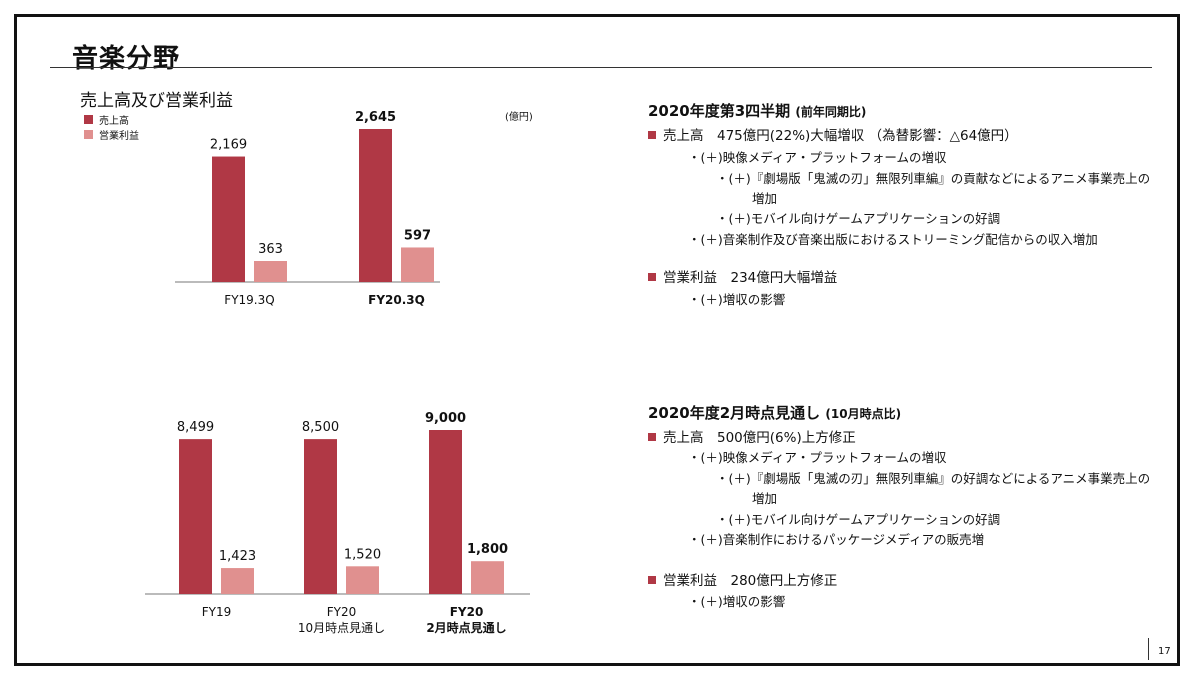 Image resolution: width=1200 pixels, height=686 pixels. Describe the element at coordinates (375, 117) in the screenshot. I see `data-label: 2,645` at that location.